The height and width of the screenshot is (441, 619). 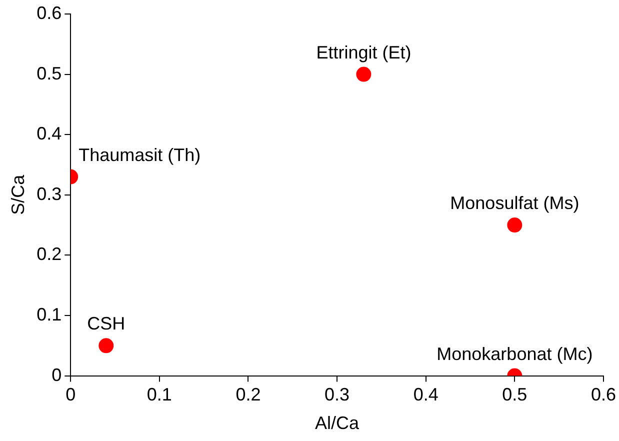 I want to click on y-tick-label: 0.2, so click(x=49, y=254).